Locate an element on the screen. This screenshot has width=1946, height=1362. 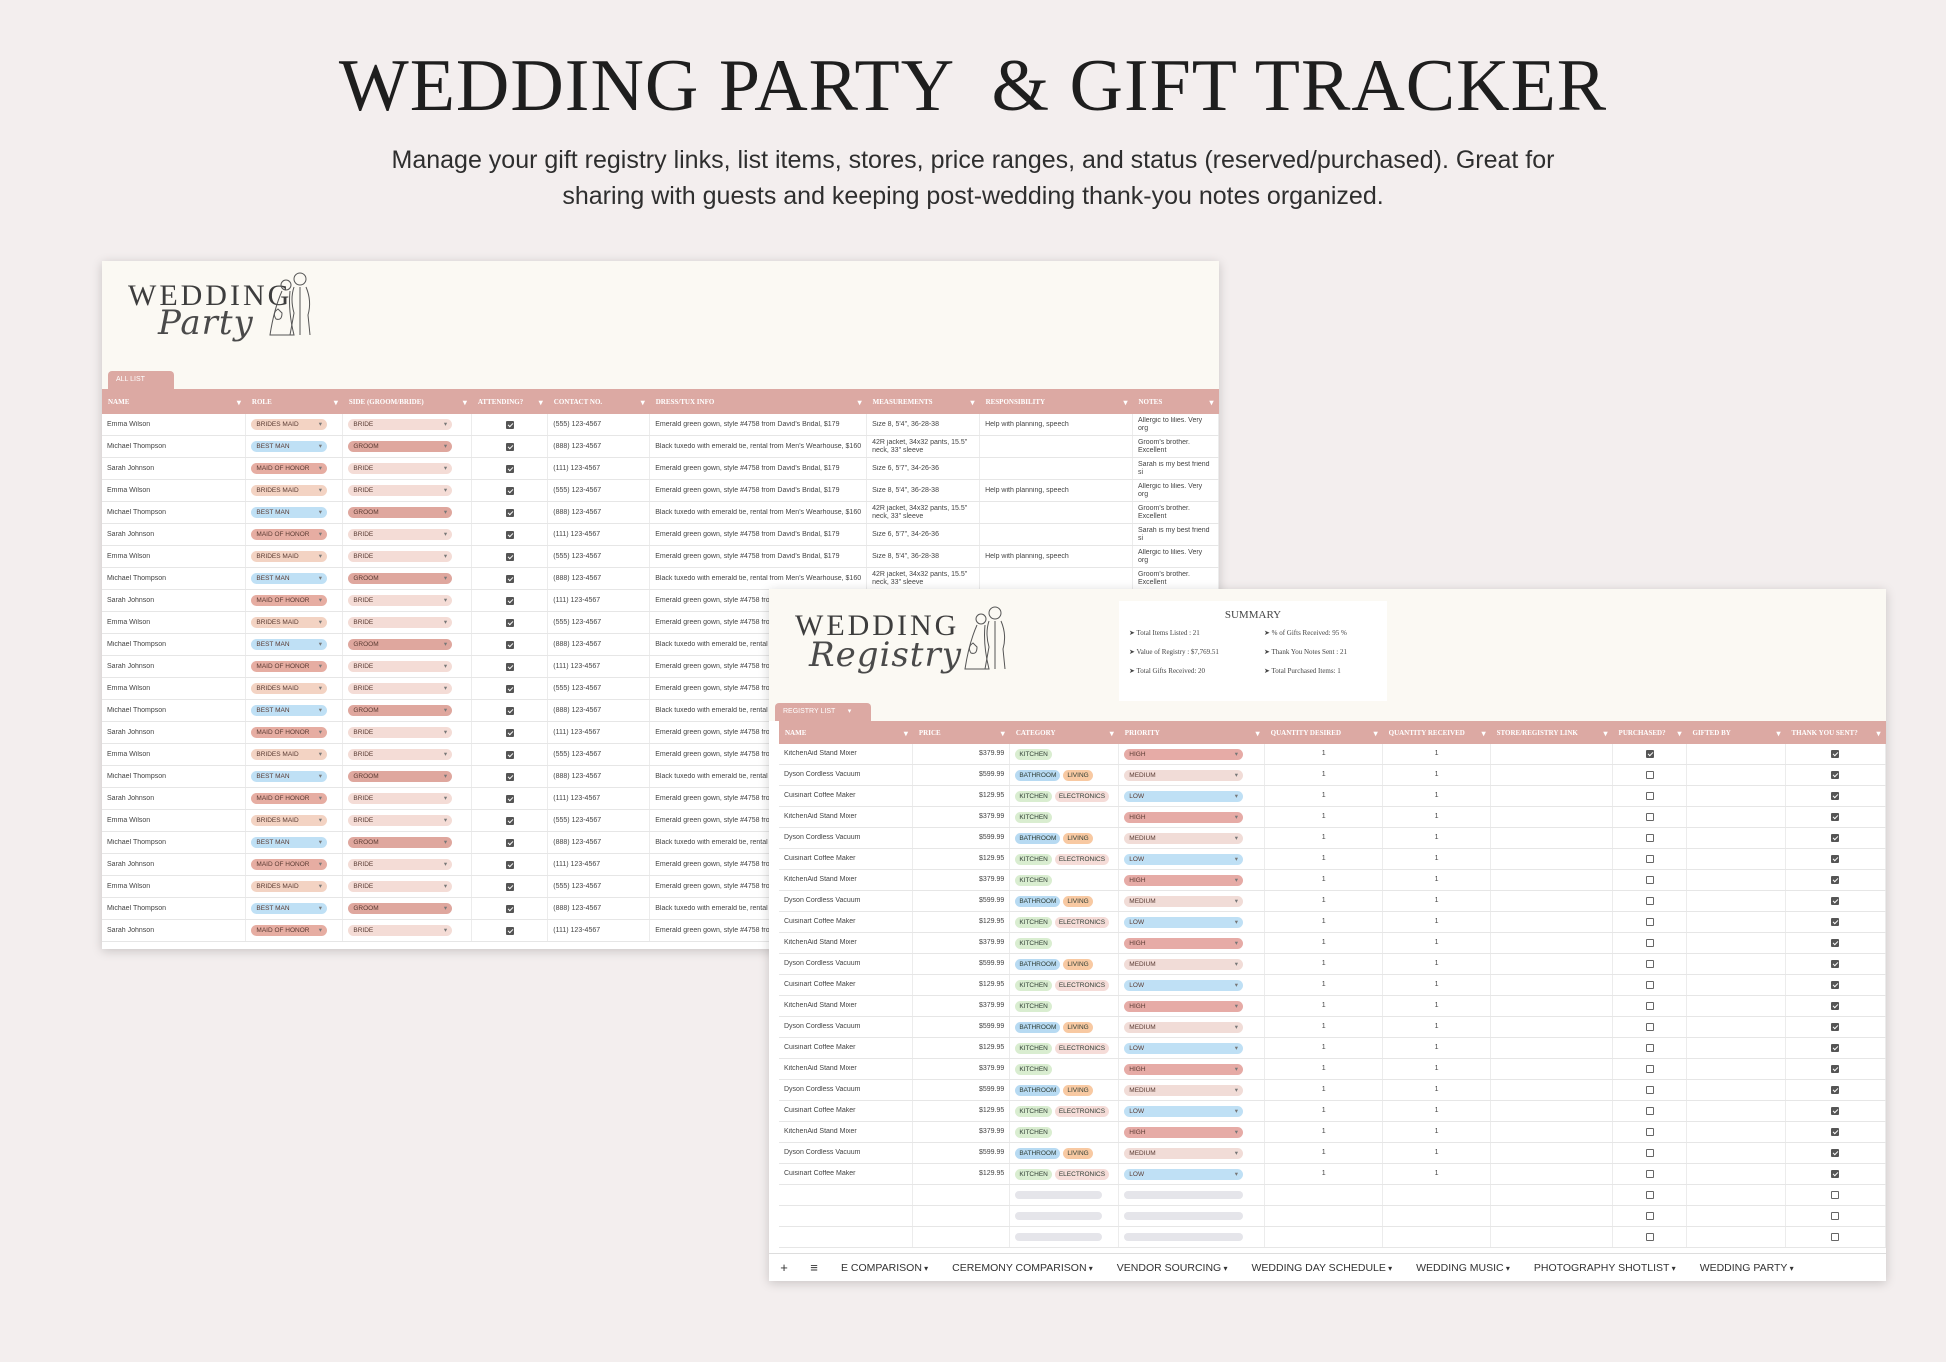
sheet-tab: WEDDING DAY SCHEDULE is located at coordinates (1321, 1268).